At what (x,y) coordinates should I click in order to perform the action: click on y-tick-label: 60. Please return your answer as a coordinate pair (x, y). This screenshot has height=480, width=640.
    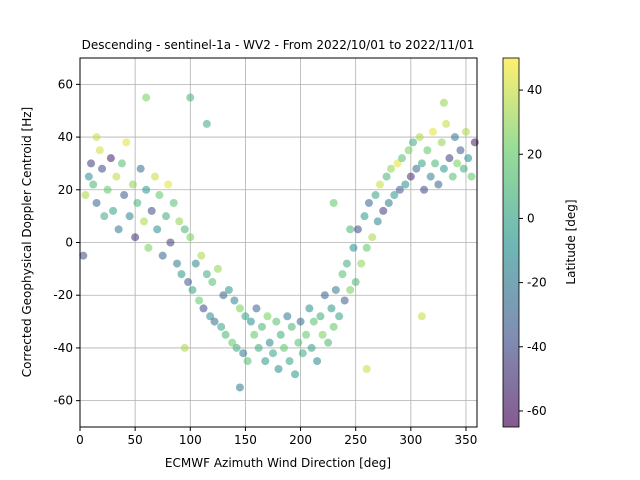
    Looking at the image, I should click on (65, 84).